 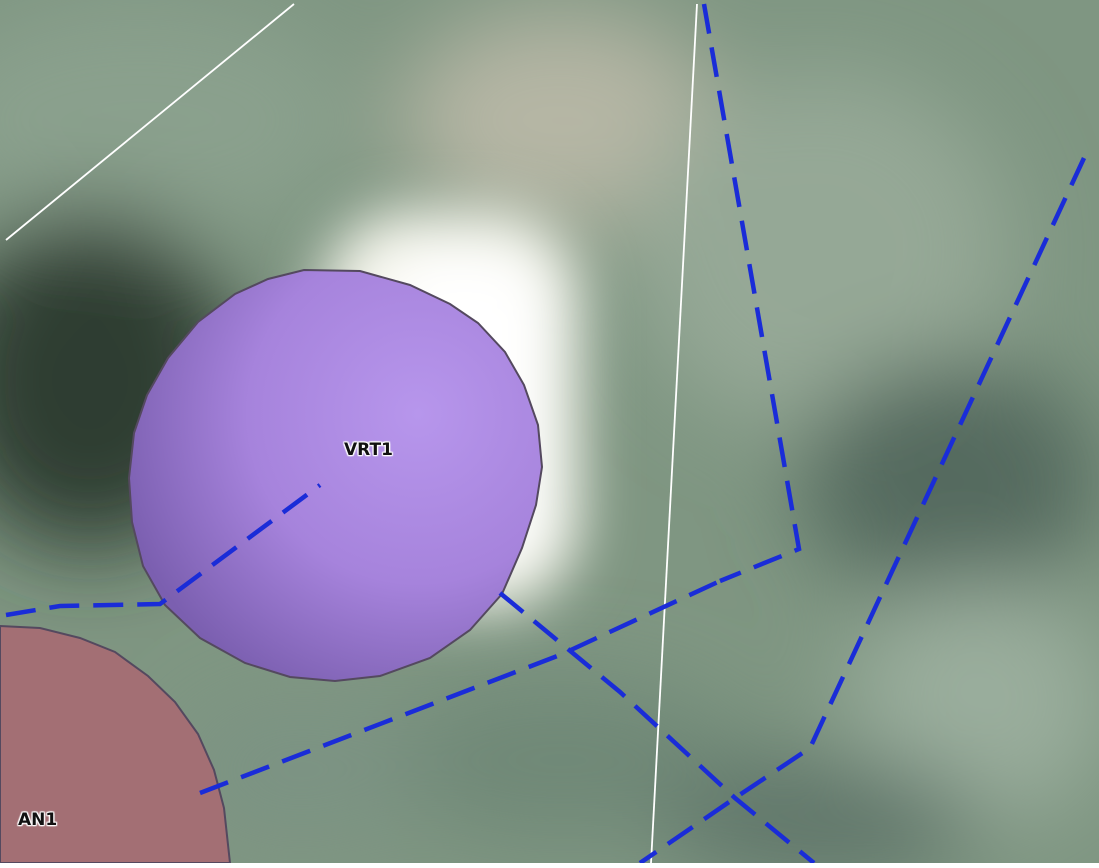 What do you see at coordinates (460, 687) in the screenshot?
I see `dashed-line-southwest` at bounding box center [460, 687].